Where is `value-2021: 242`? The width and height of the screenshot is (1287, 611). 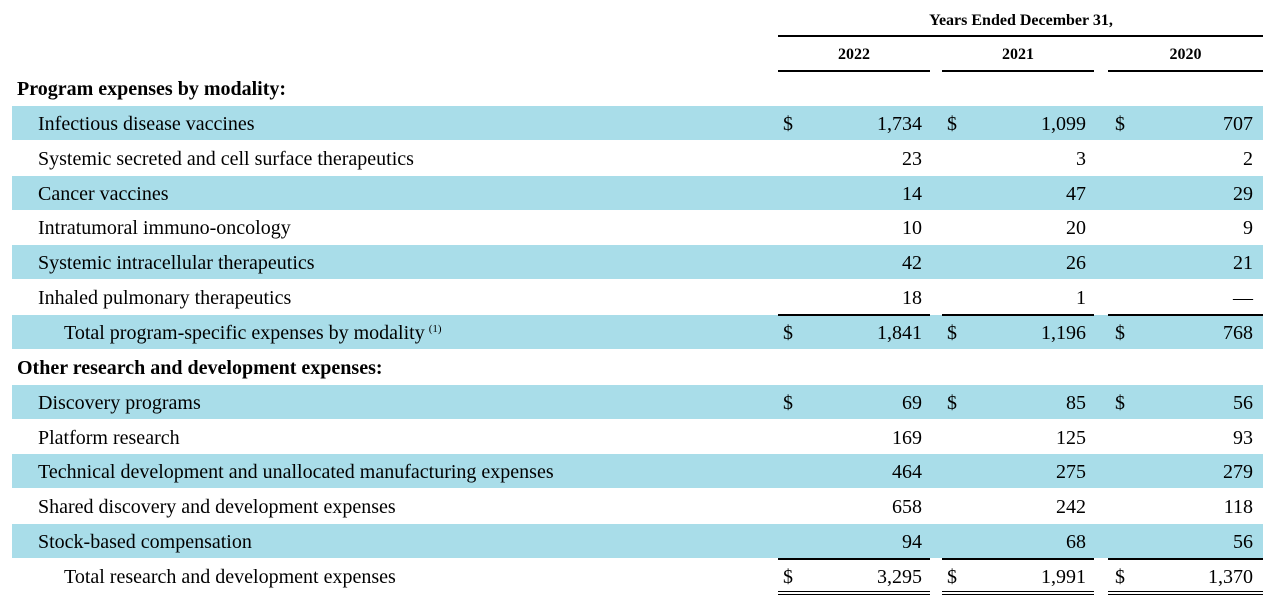
value-2021: 242 is located at coordinates (1071, 507).